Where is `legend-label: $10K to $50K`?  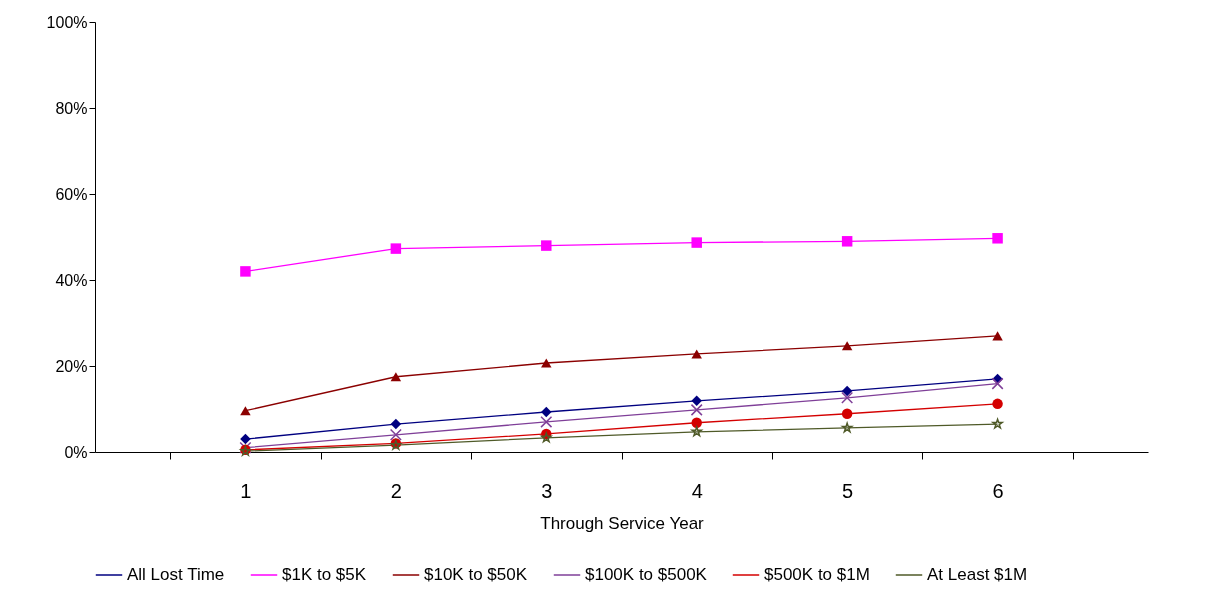 legend-label: $10K to $50K is located at coordinates (476, 574).